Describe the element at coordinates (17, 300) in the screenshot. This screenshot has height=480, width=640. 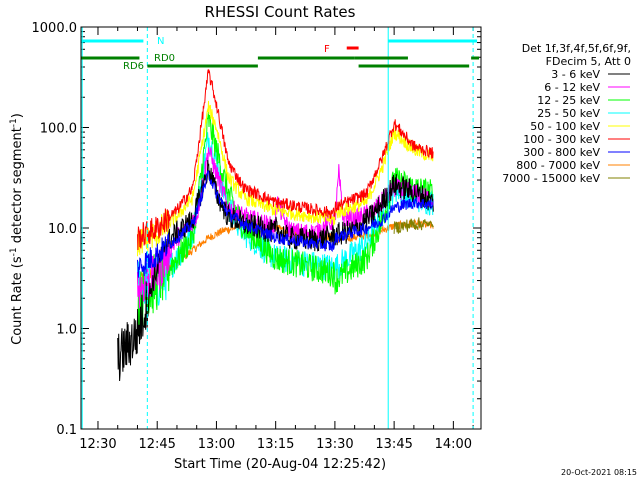
I see `y-axis-label-part1: Count Rate (s` at that location.